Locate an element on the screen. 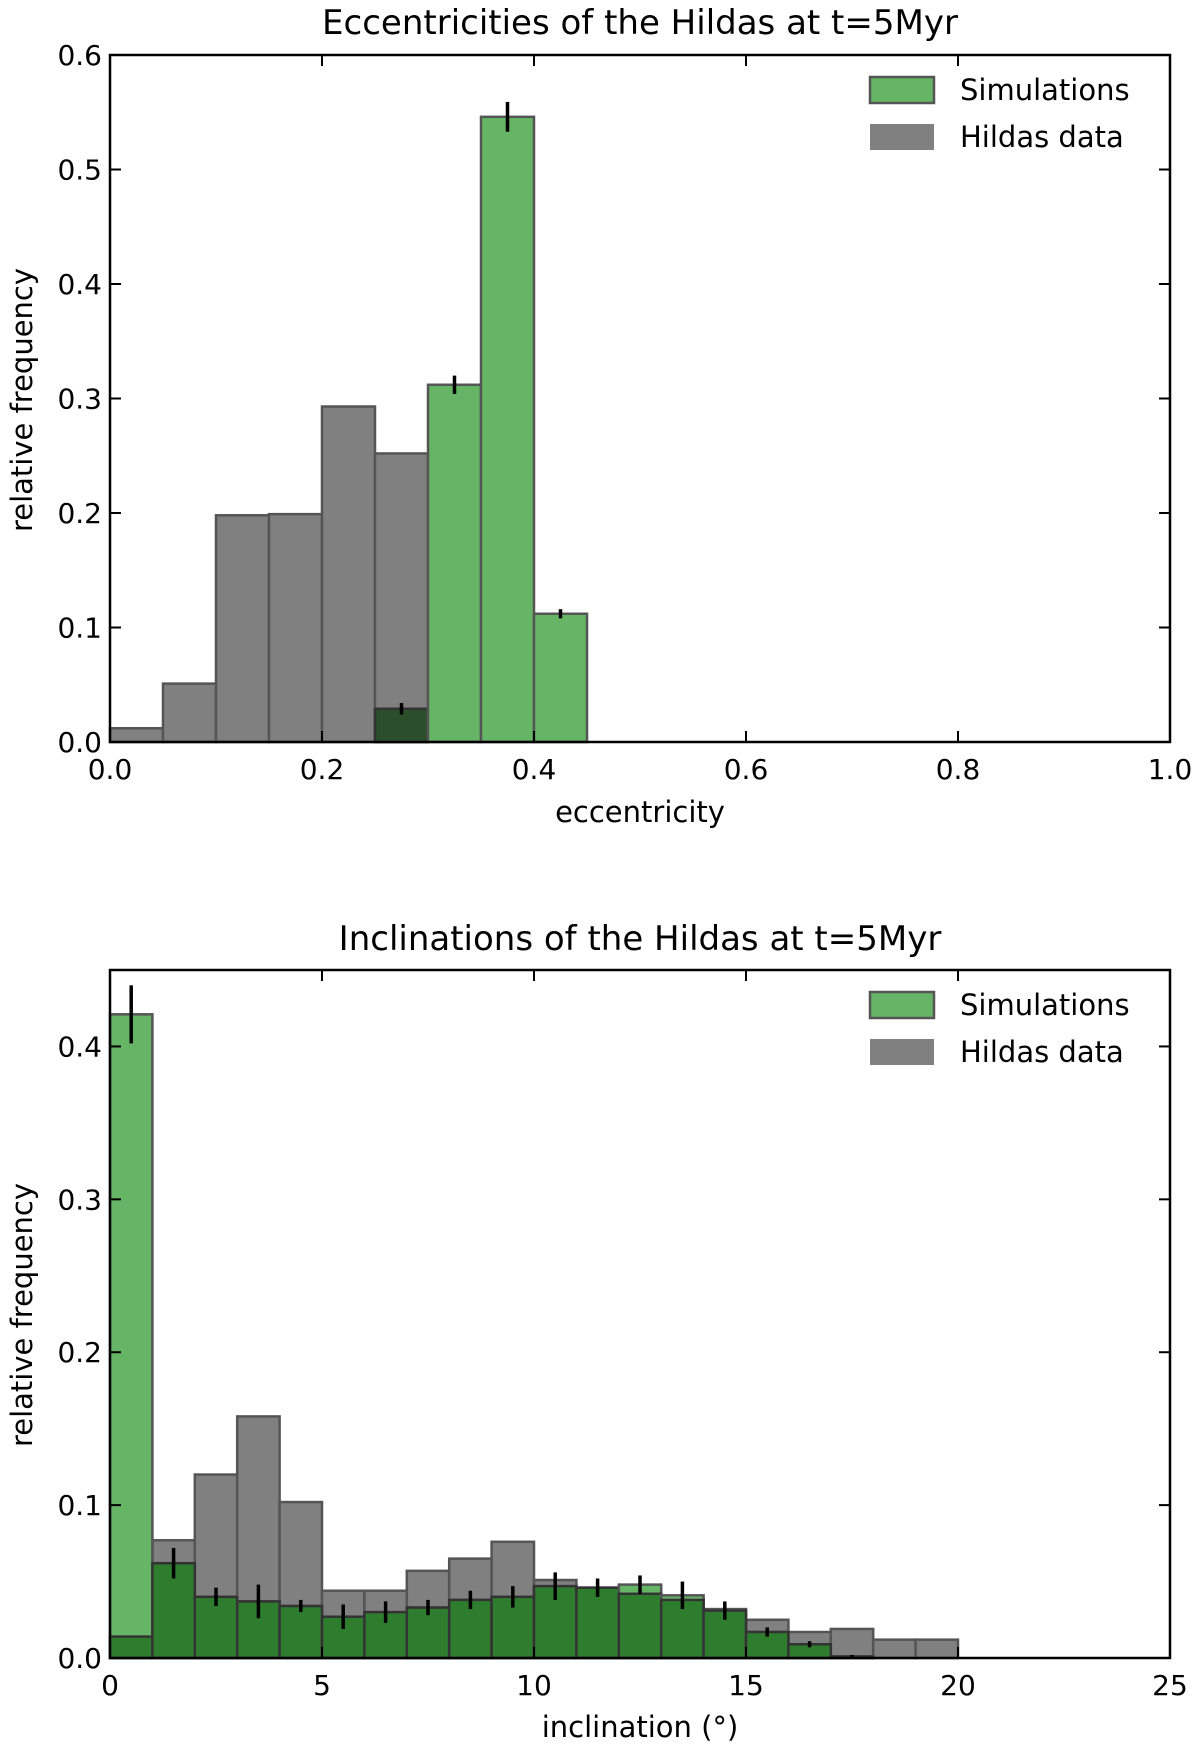 Image resolution: width=1200 pixels, height=1752 pixels. x-tick-label: 0.6 is located at coordinates (746, 769).